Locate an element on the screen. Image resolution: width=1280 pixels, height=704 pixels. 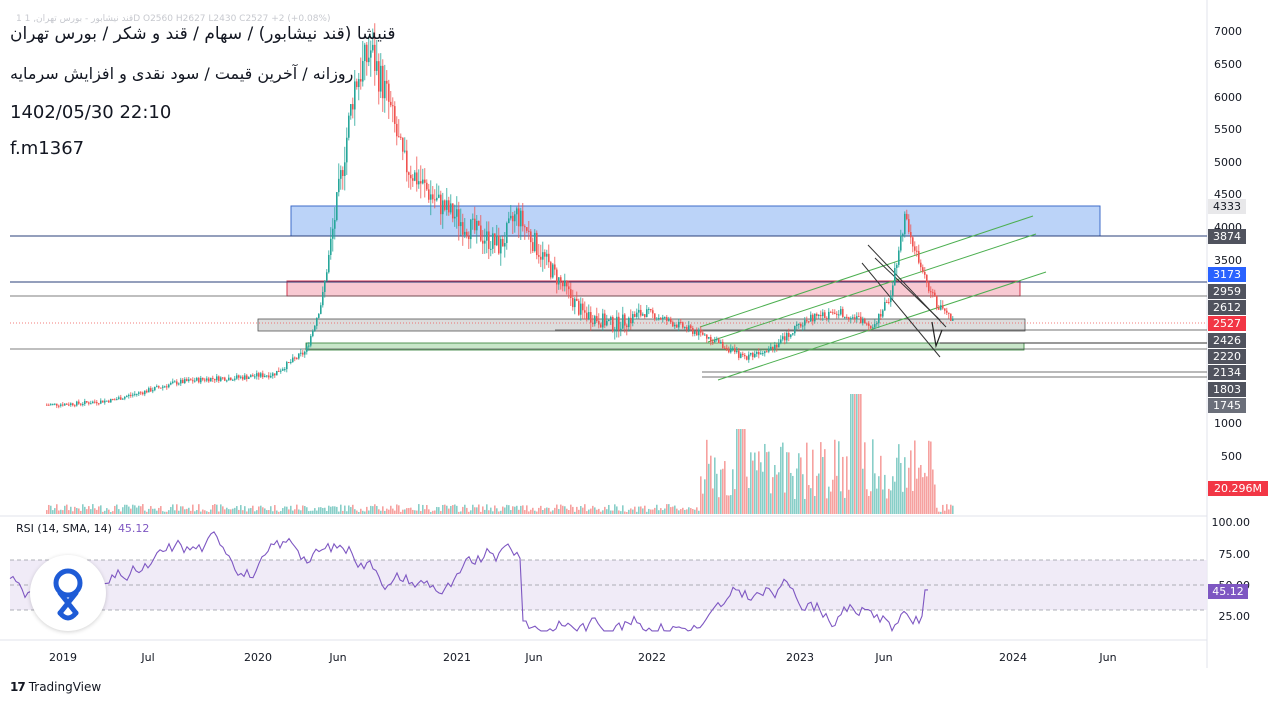
volume-value: 20.296M is located at coordinates (1238, 488).